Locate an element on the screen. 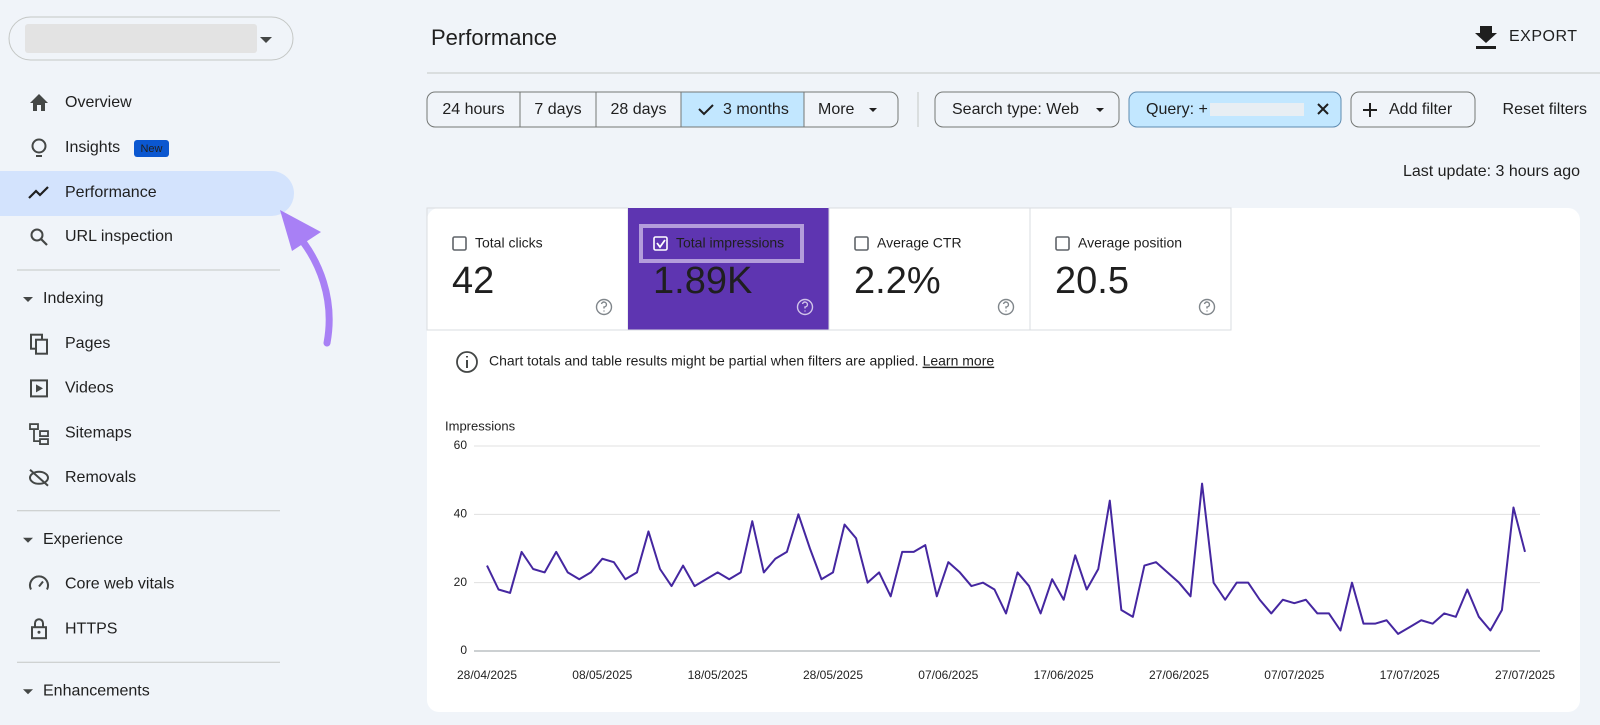 Image resolution: width=1600 pixels, height=725 pixels. metric-label: Average CTR is located at coordinates (919, 243).